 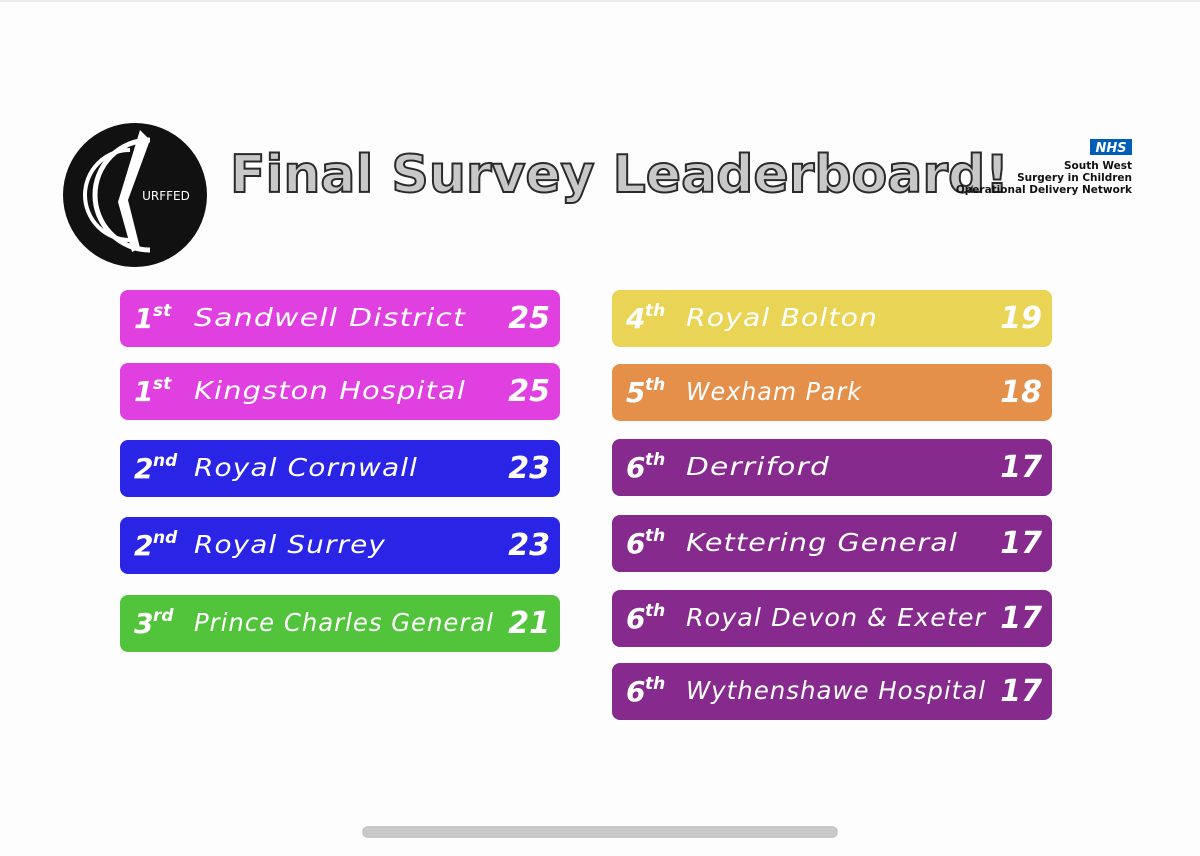 I want to click on entry-name: Royal Cornwall, so click(x=306, y=467).